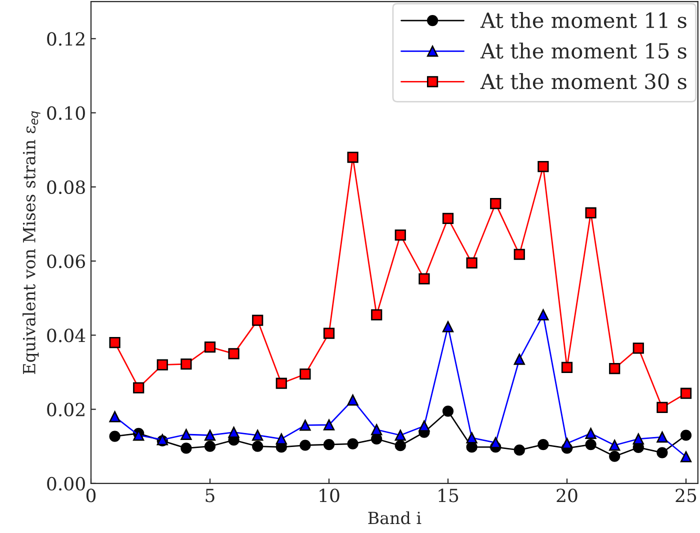 The image size is (700, 533). What do you see at coordinates (448, 495) in the screenshot?
I see `x-tick-label: 15` at bounding box center [448, 495].